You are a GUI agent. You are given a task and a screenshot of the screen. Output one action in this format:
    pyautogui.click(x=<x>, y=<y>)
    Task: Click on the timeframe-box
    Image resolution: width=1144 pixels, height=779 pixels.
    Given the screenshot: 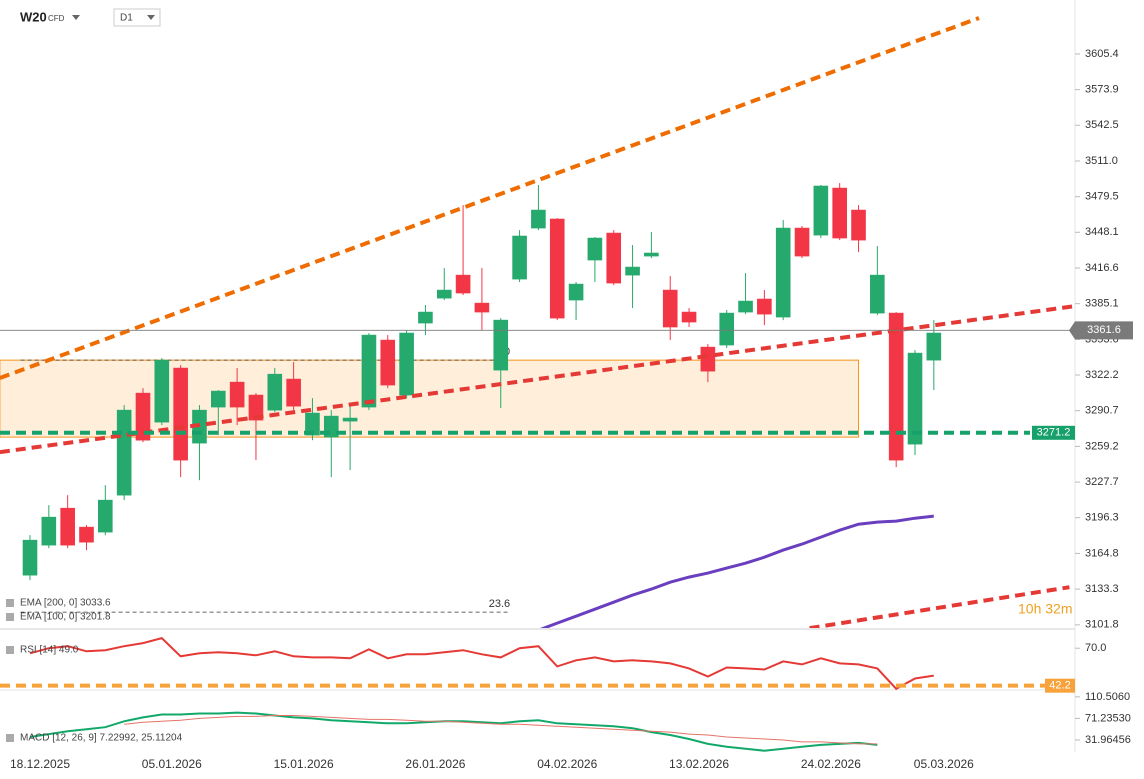 What is the action you would take?
    pyautogui.click(x=137, y=17)
    